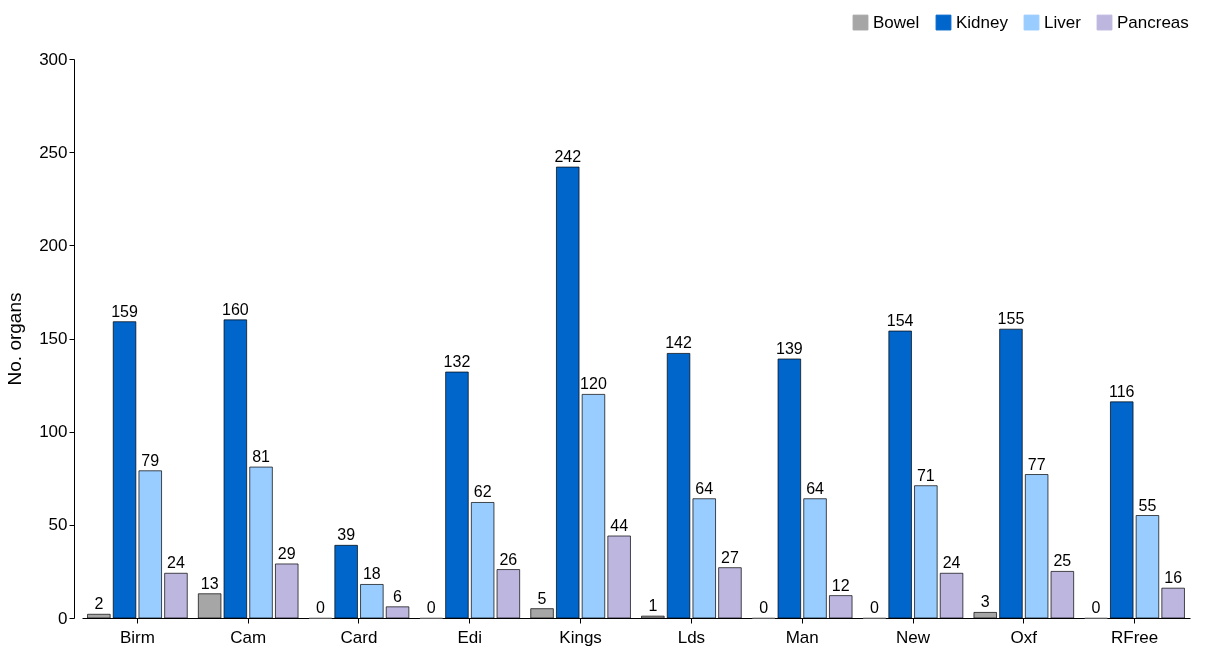 Image resolution: width=1210 pixels, height=658 pixels. Describe the element at coordinates (925, 475) in the screenshot. I see `data-label: 71` at that location.